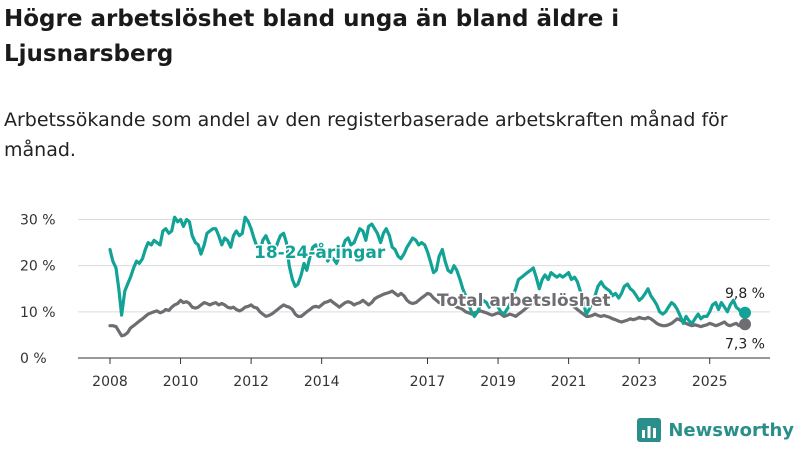  Describe the element at coordinates (38, 290) in the screenshot. I see `y-axis: 0 % 10 % 20 % 30 %` at that location.